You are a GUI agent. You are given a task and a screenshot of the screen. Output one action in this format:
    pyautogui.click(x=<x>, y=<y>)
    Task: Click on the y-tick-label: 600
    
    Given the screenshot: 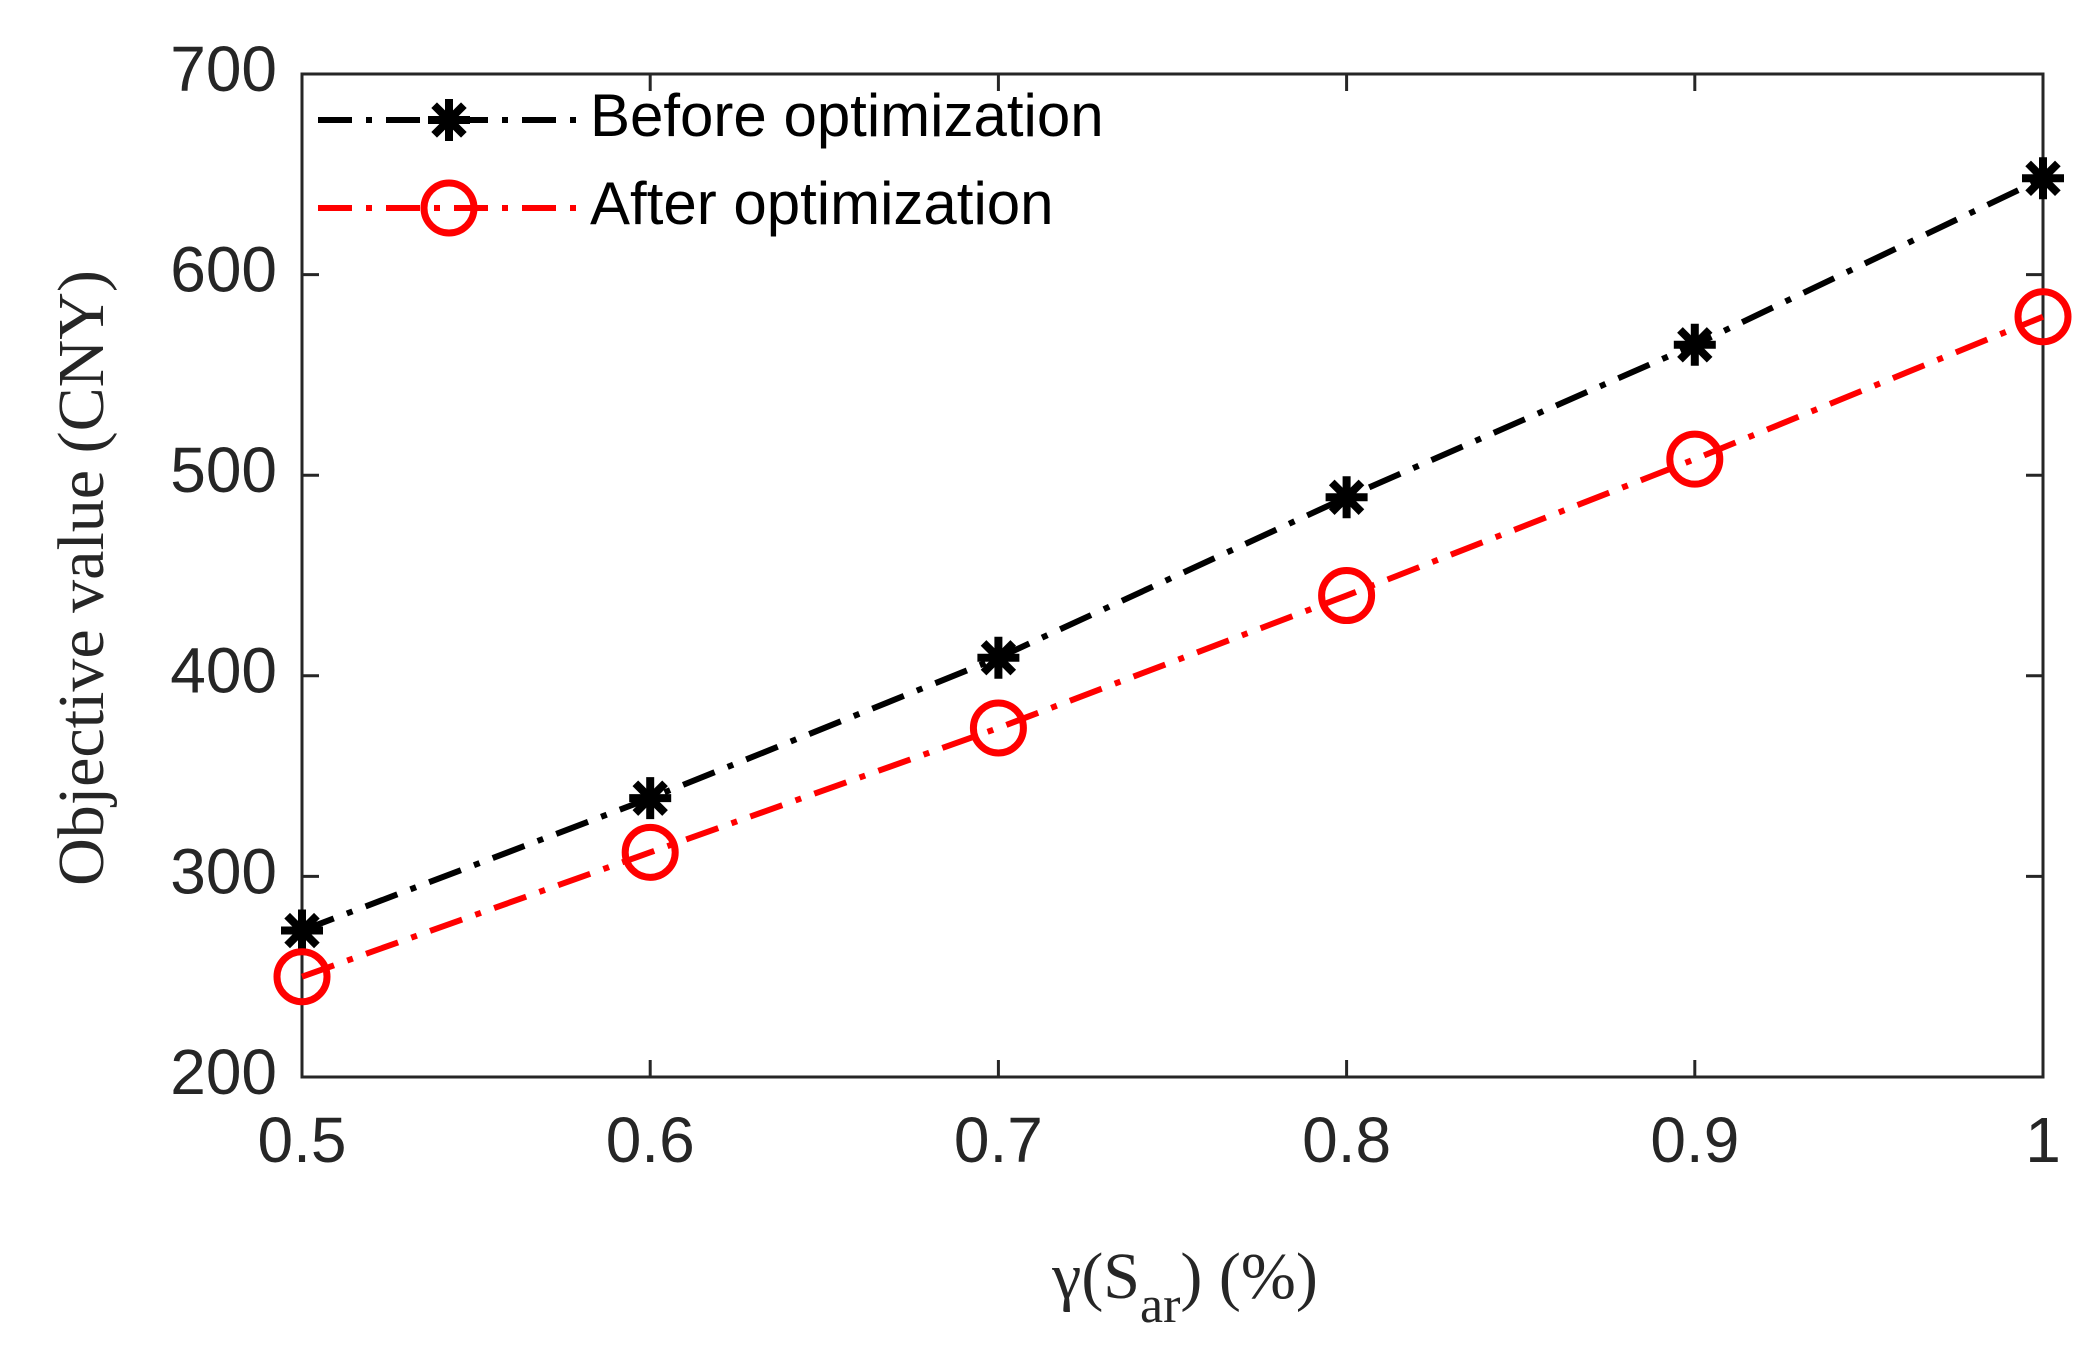 What is the action you would take?
    pyautogui.click(x=223, y=270)
    